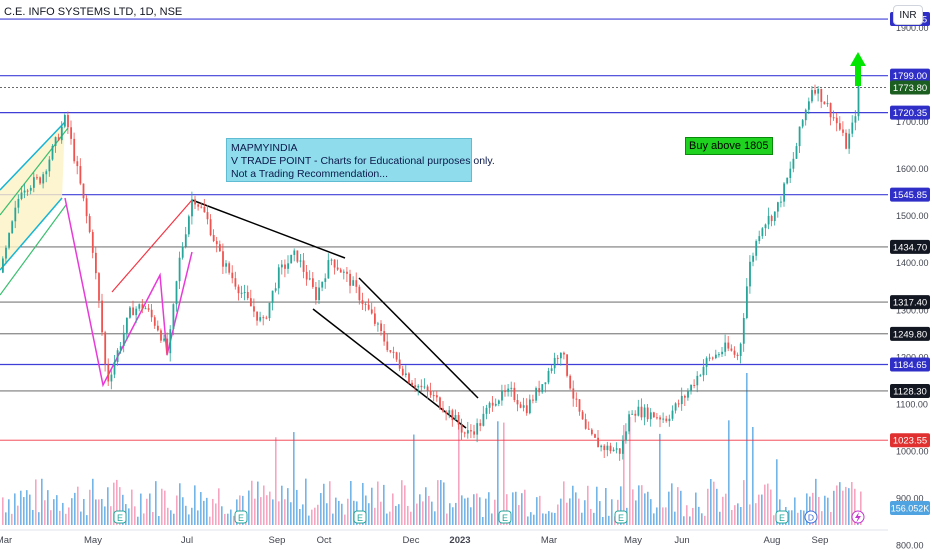 The height and width of the screenshot is (550, 932). Describe the element at coordinates (912, 357) in the screenshot. I see `y-tick-label: 1200.00` at that location.